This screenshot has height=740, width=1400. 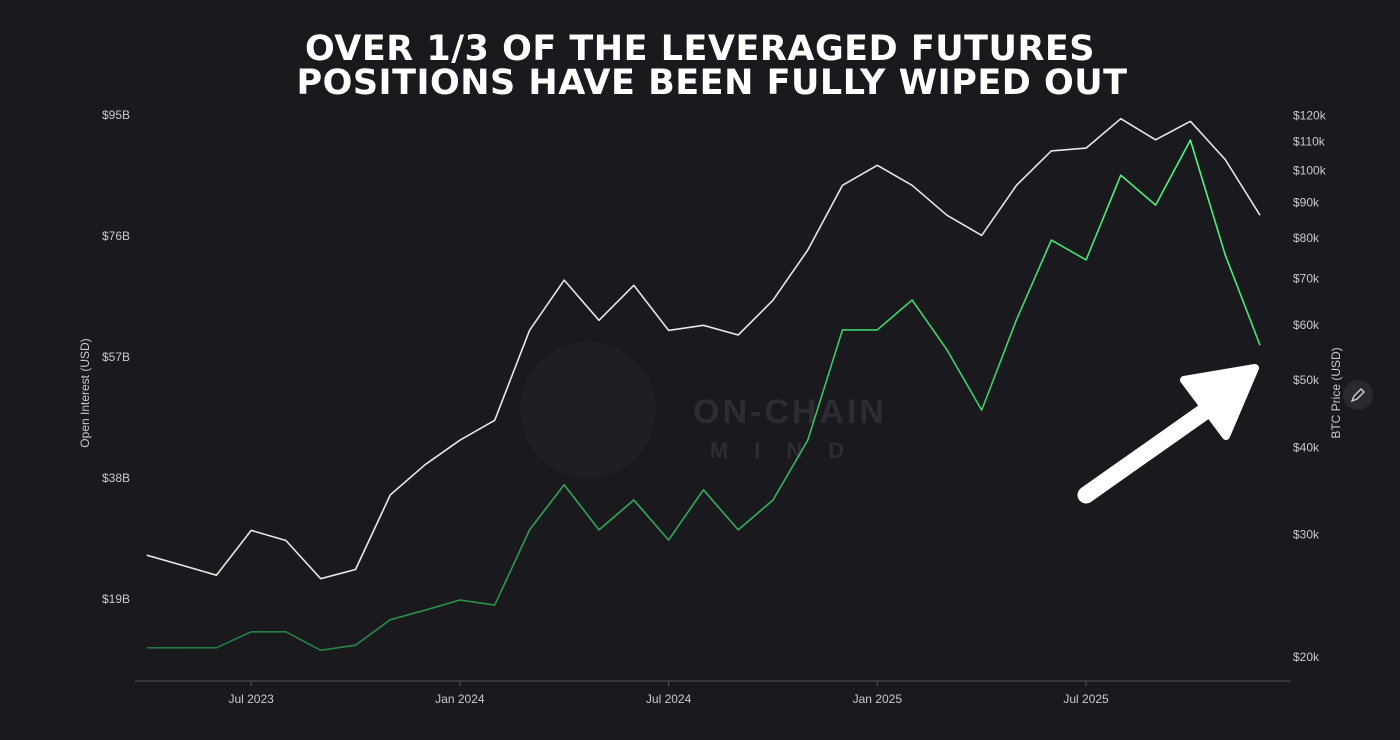 What do you see at coordinates (116, 599) in the screenshot?
I see `y-tick-label: $19B` at bounding box center [116, 599].